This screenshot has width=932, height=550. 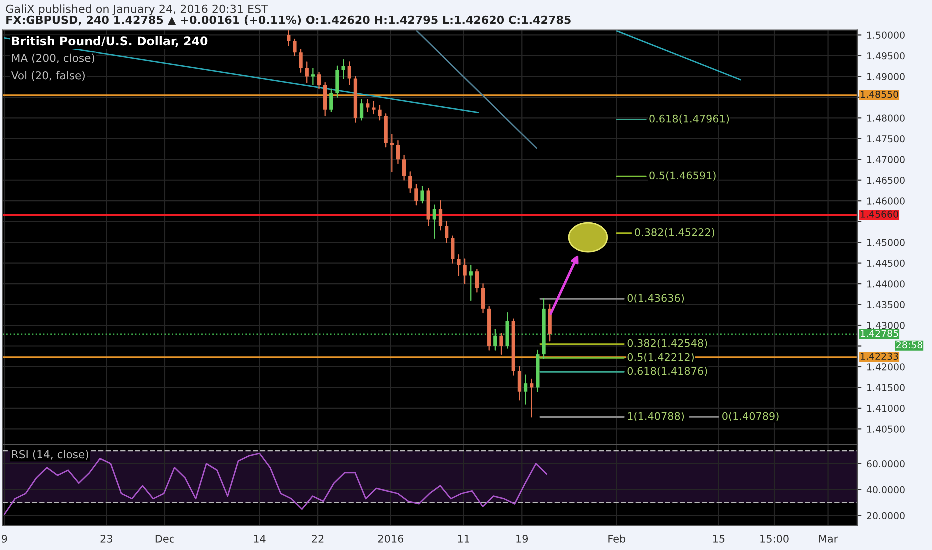 I want to click on annotation: British Pound/U.S. Dollar, 240, so click(x=110, y=42).